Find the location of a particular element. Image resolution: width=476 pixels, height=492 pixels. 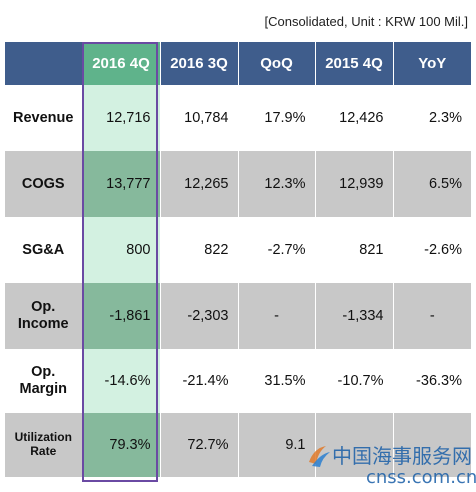

row-label-revenue: Revenue is located at coordinates (44, 118).